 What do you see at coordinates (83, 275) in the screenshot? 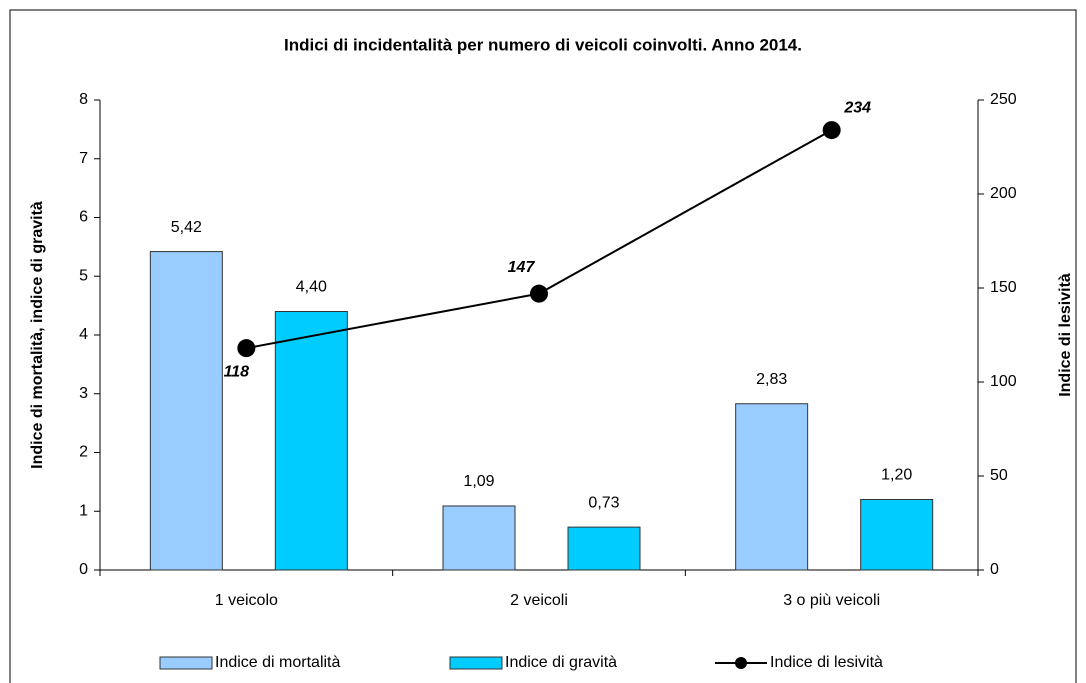
I see `y-tick-label: 5` at bounding box center [83, 275].